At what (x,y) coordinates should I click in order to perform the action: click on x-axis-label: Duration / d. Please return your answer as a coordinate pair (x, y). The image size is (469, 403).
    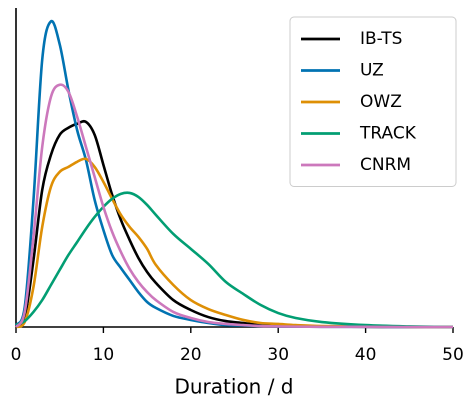
    Looking at the image, I should click on (233, 387).